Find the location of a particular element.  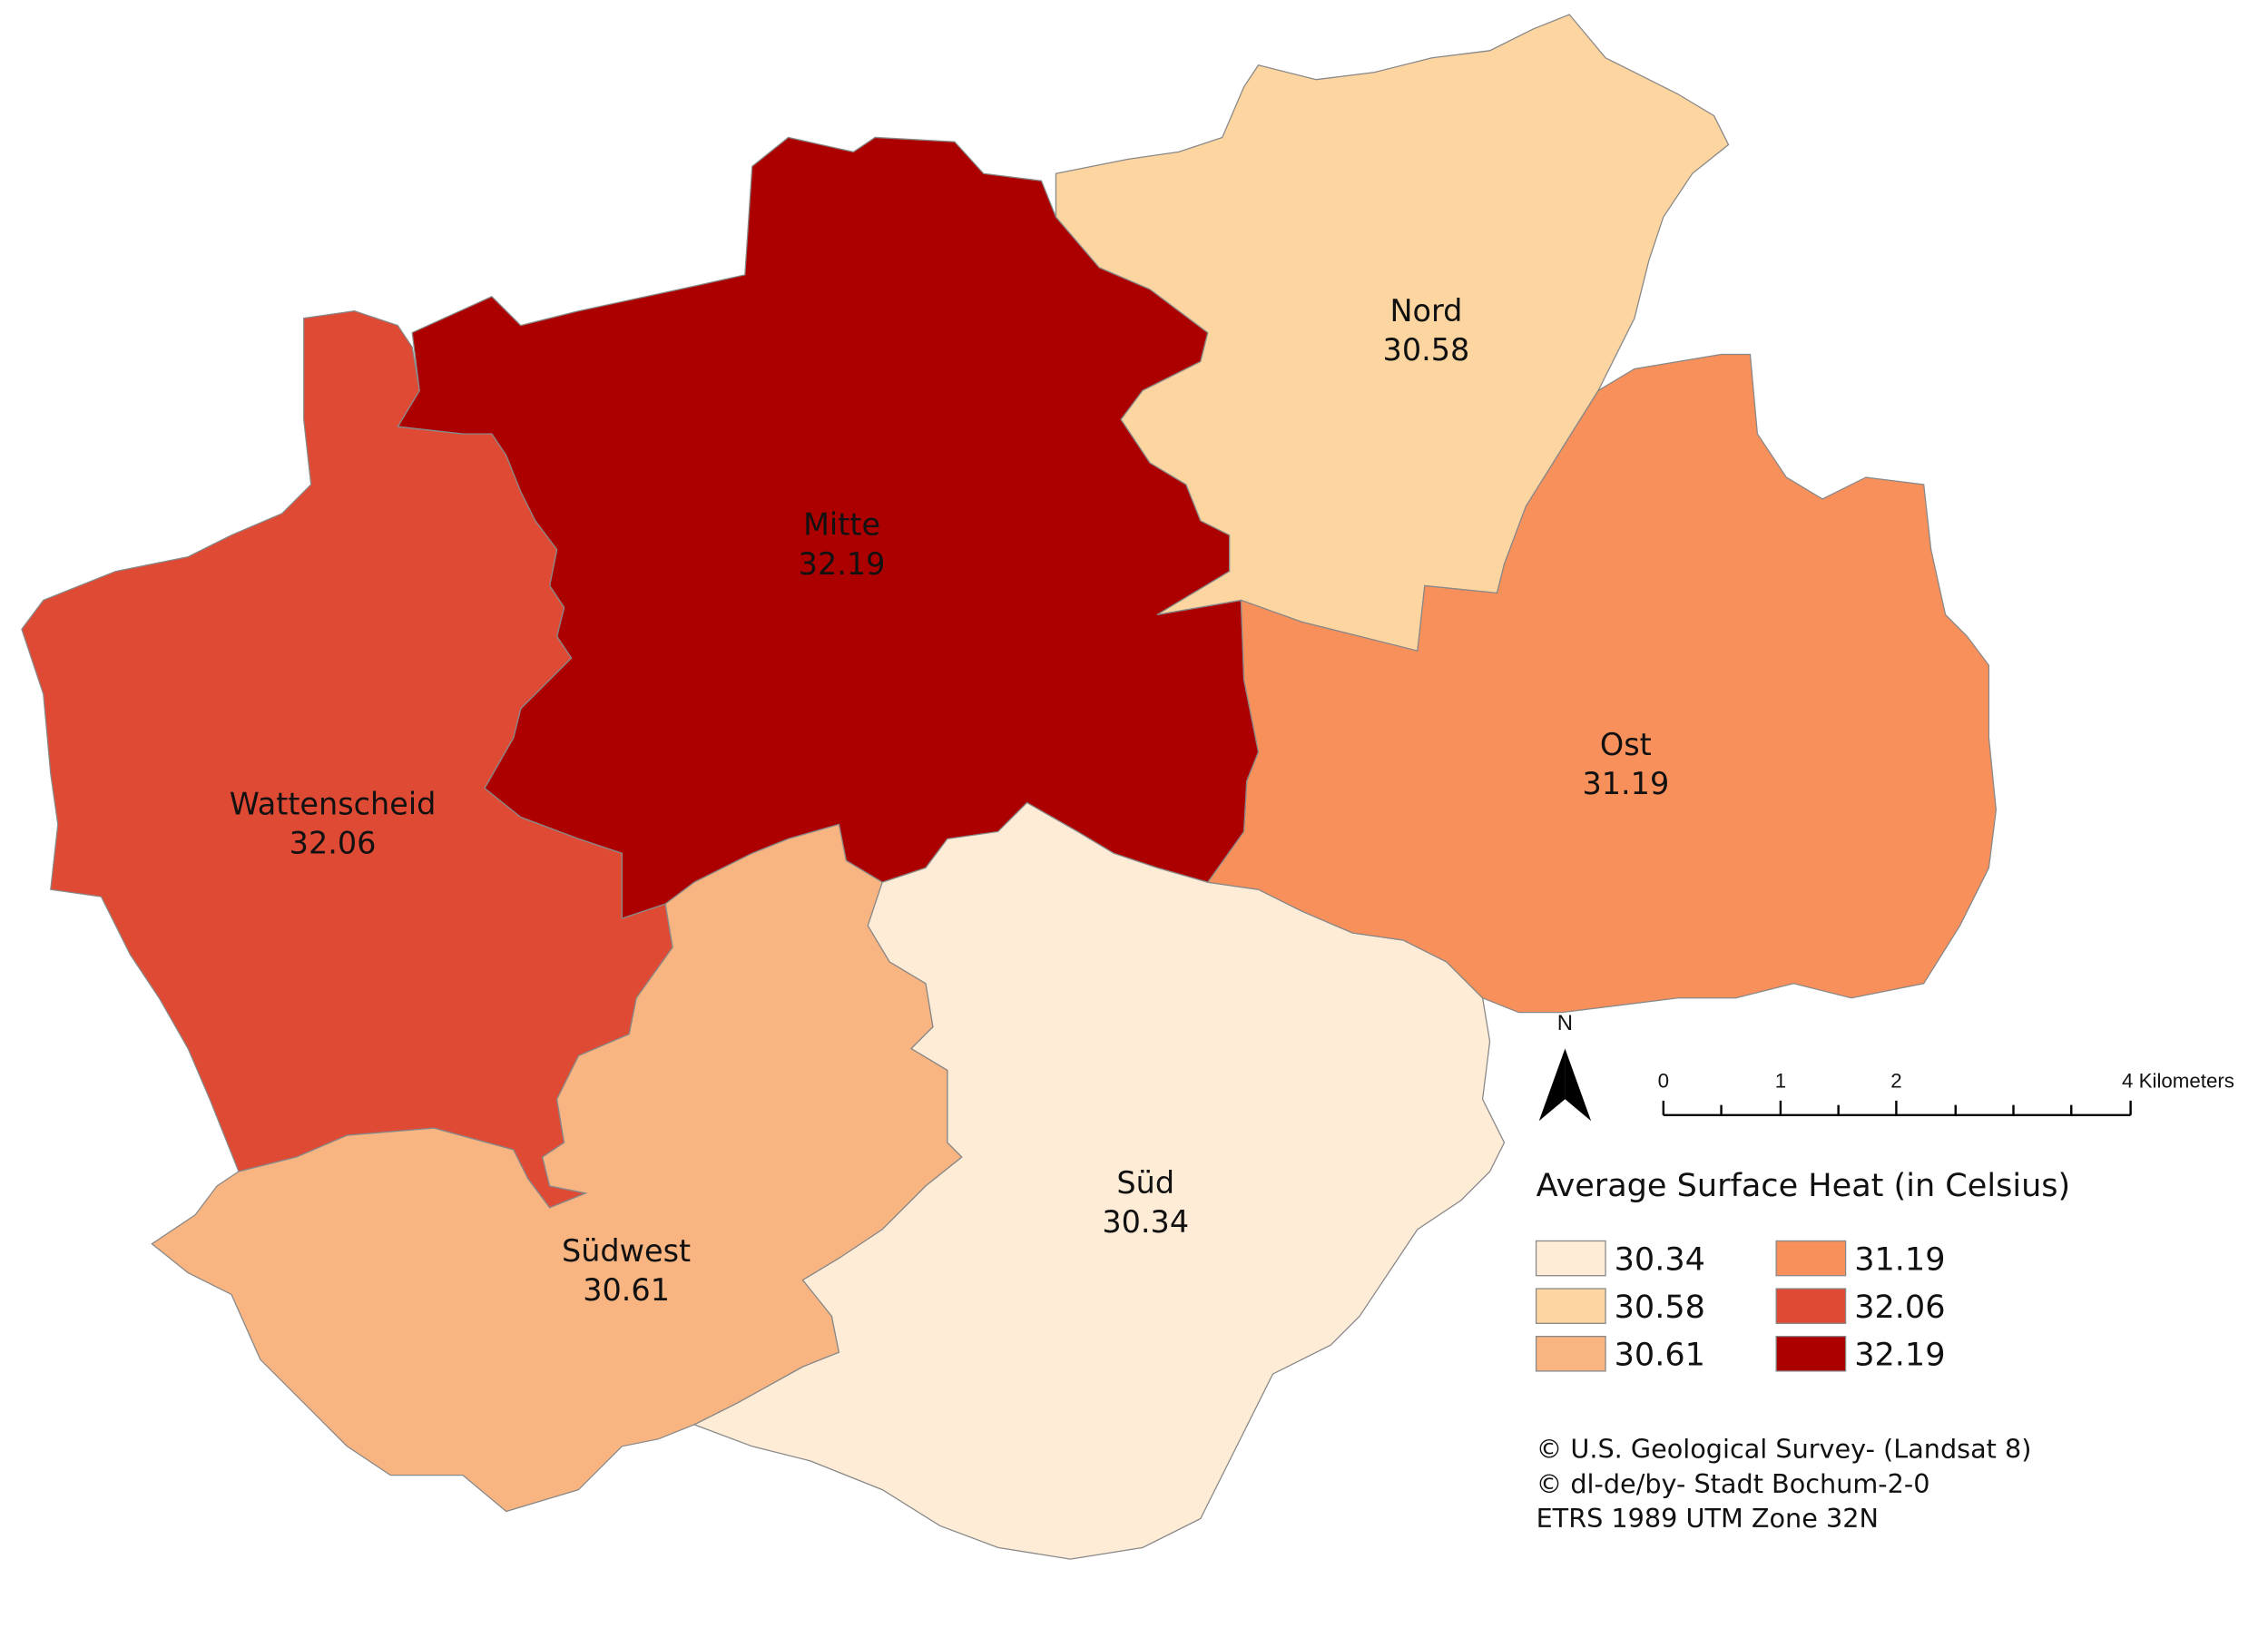

district-value: 30.61 is located at coordinates (626, 1290).